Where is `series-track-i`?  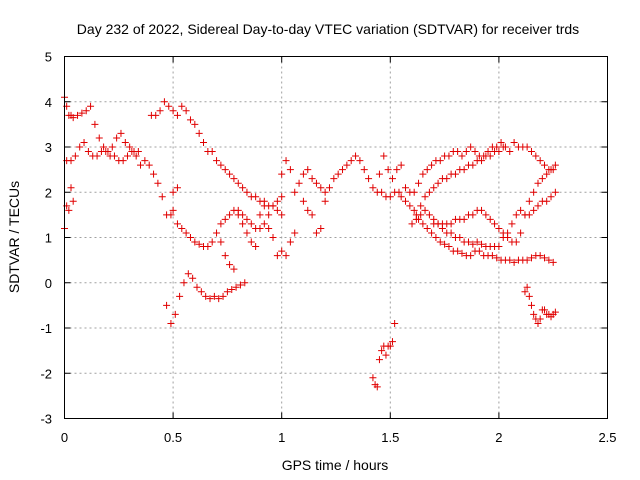
series-track-i is located at coordinates (314, 217).